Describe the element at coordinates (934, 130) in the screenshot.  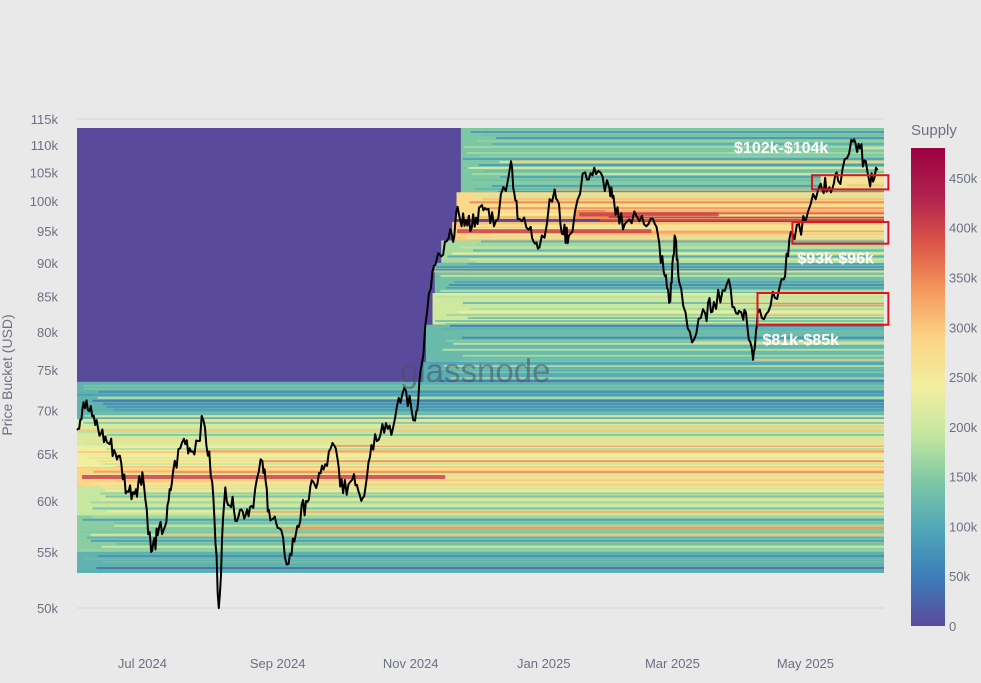
I see `colorbar-title: Supply` at that location.